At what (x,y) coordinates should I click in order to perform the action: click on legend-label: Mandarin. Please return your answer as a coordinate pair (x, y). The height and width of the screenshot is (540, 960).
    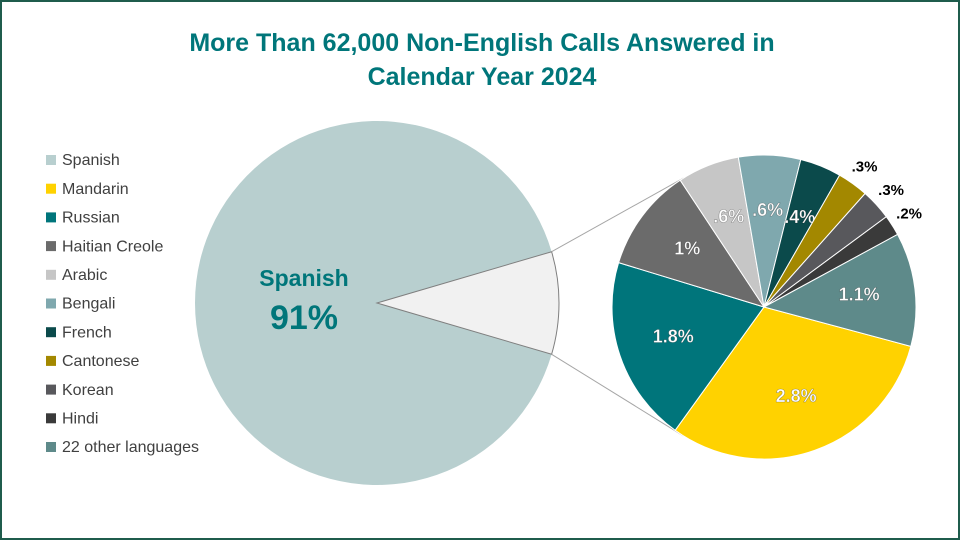
    Looking at the image, I should click on (95, 189).